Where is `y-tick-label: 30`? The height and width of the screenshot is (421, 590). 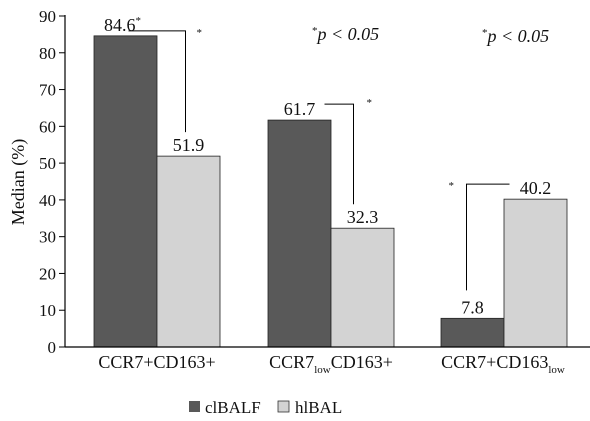 y-tick-label: 30 is located at coordinates (47, 237).